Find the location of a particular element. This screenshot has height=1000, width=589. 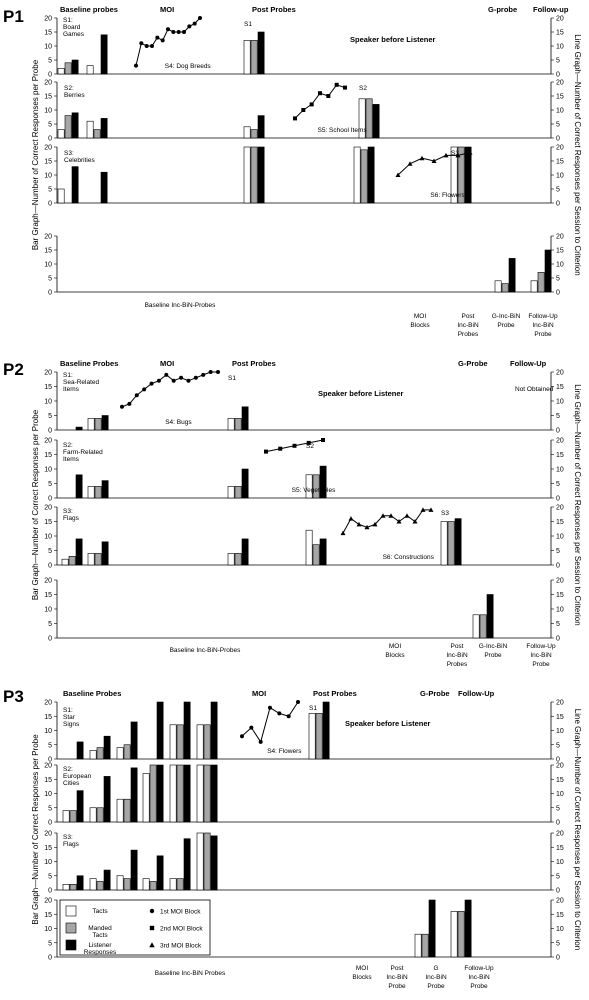

set-label: S1: is located at coordinates (68, 710).